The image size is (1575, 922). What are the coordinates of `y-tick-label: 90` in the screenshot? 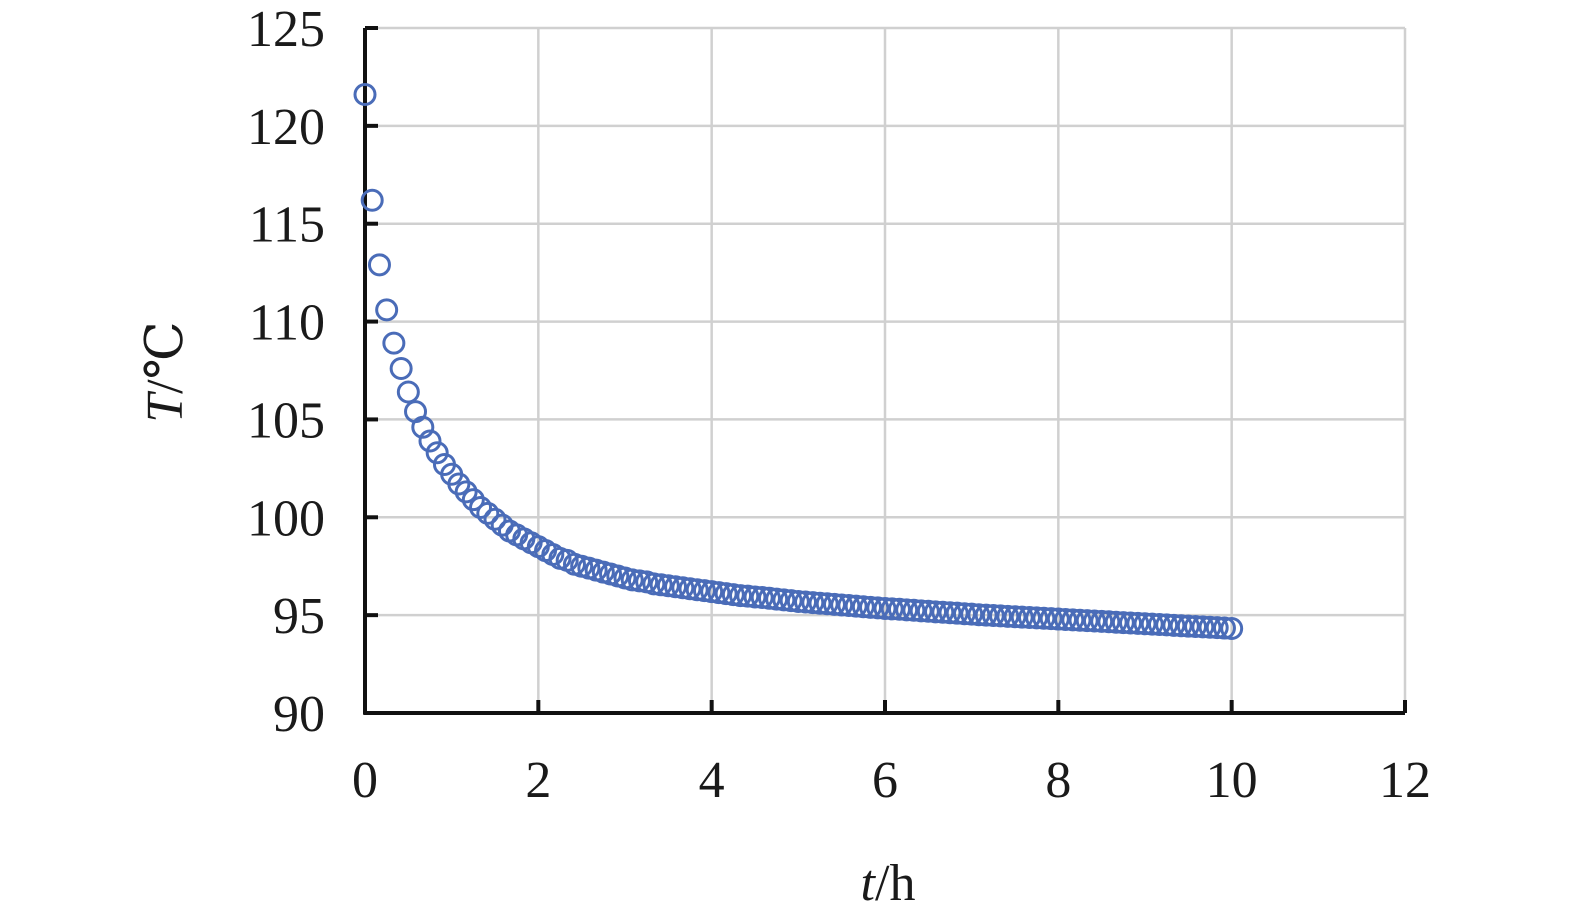 It's located at (299, 714).